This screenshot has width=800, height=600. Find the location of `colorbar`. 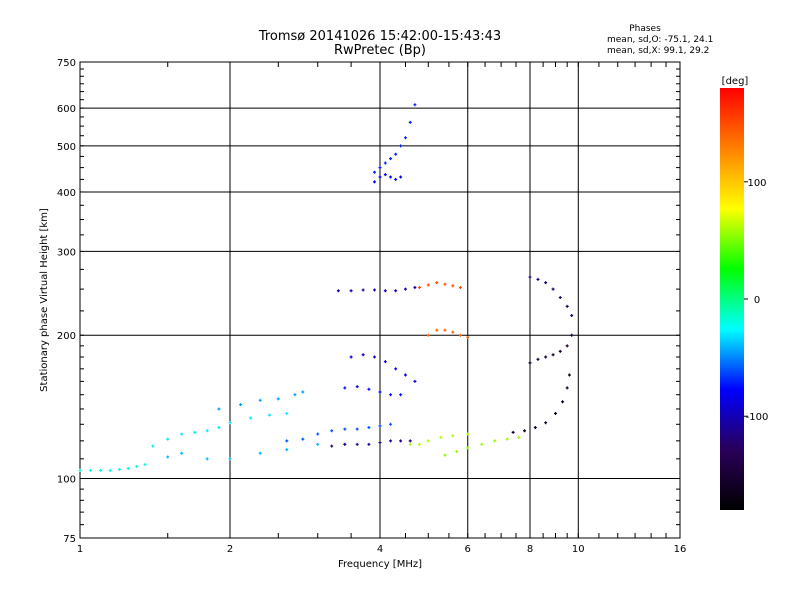

colorbar is located at coordinates (732, 299).